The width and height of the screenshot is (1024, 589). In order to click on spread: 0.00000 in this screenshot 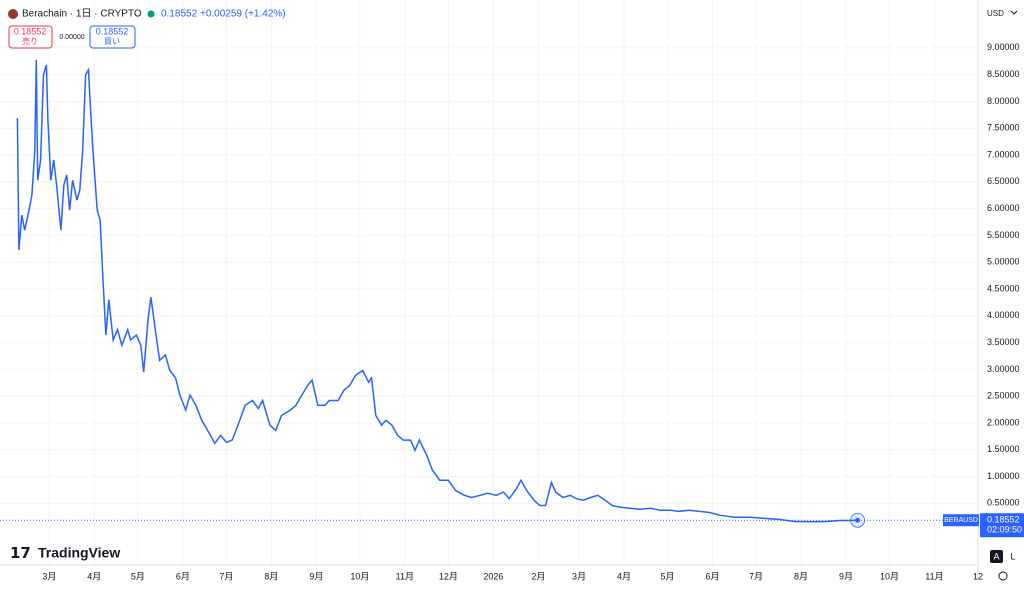, I will do `click(71, 37)`.